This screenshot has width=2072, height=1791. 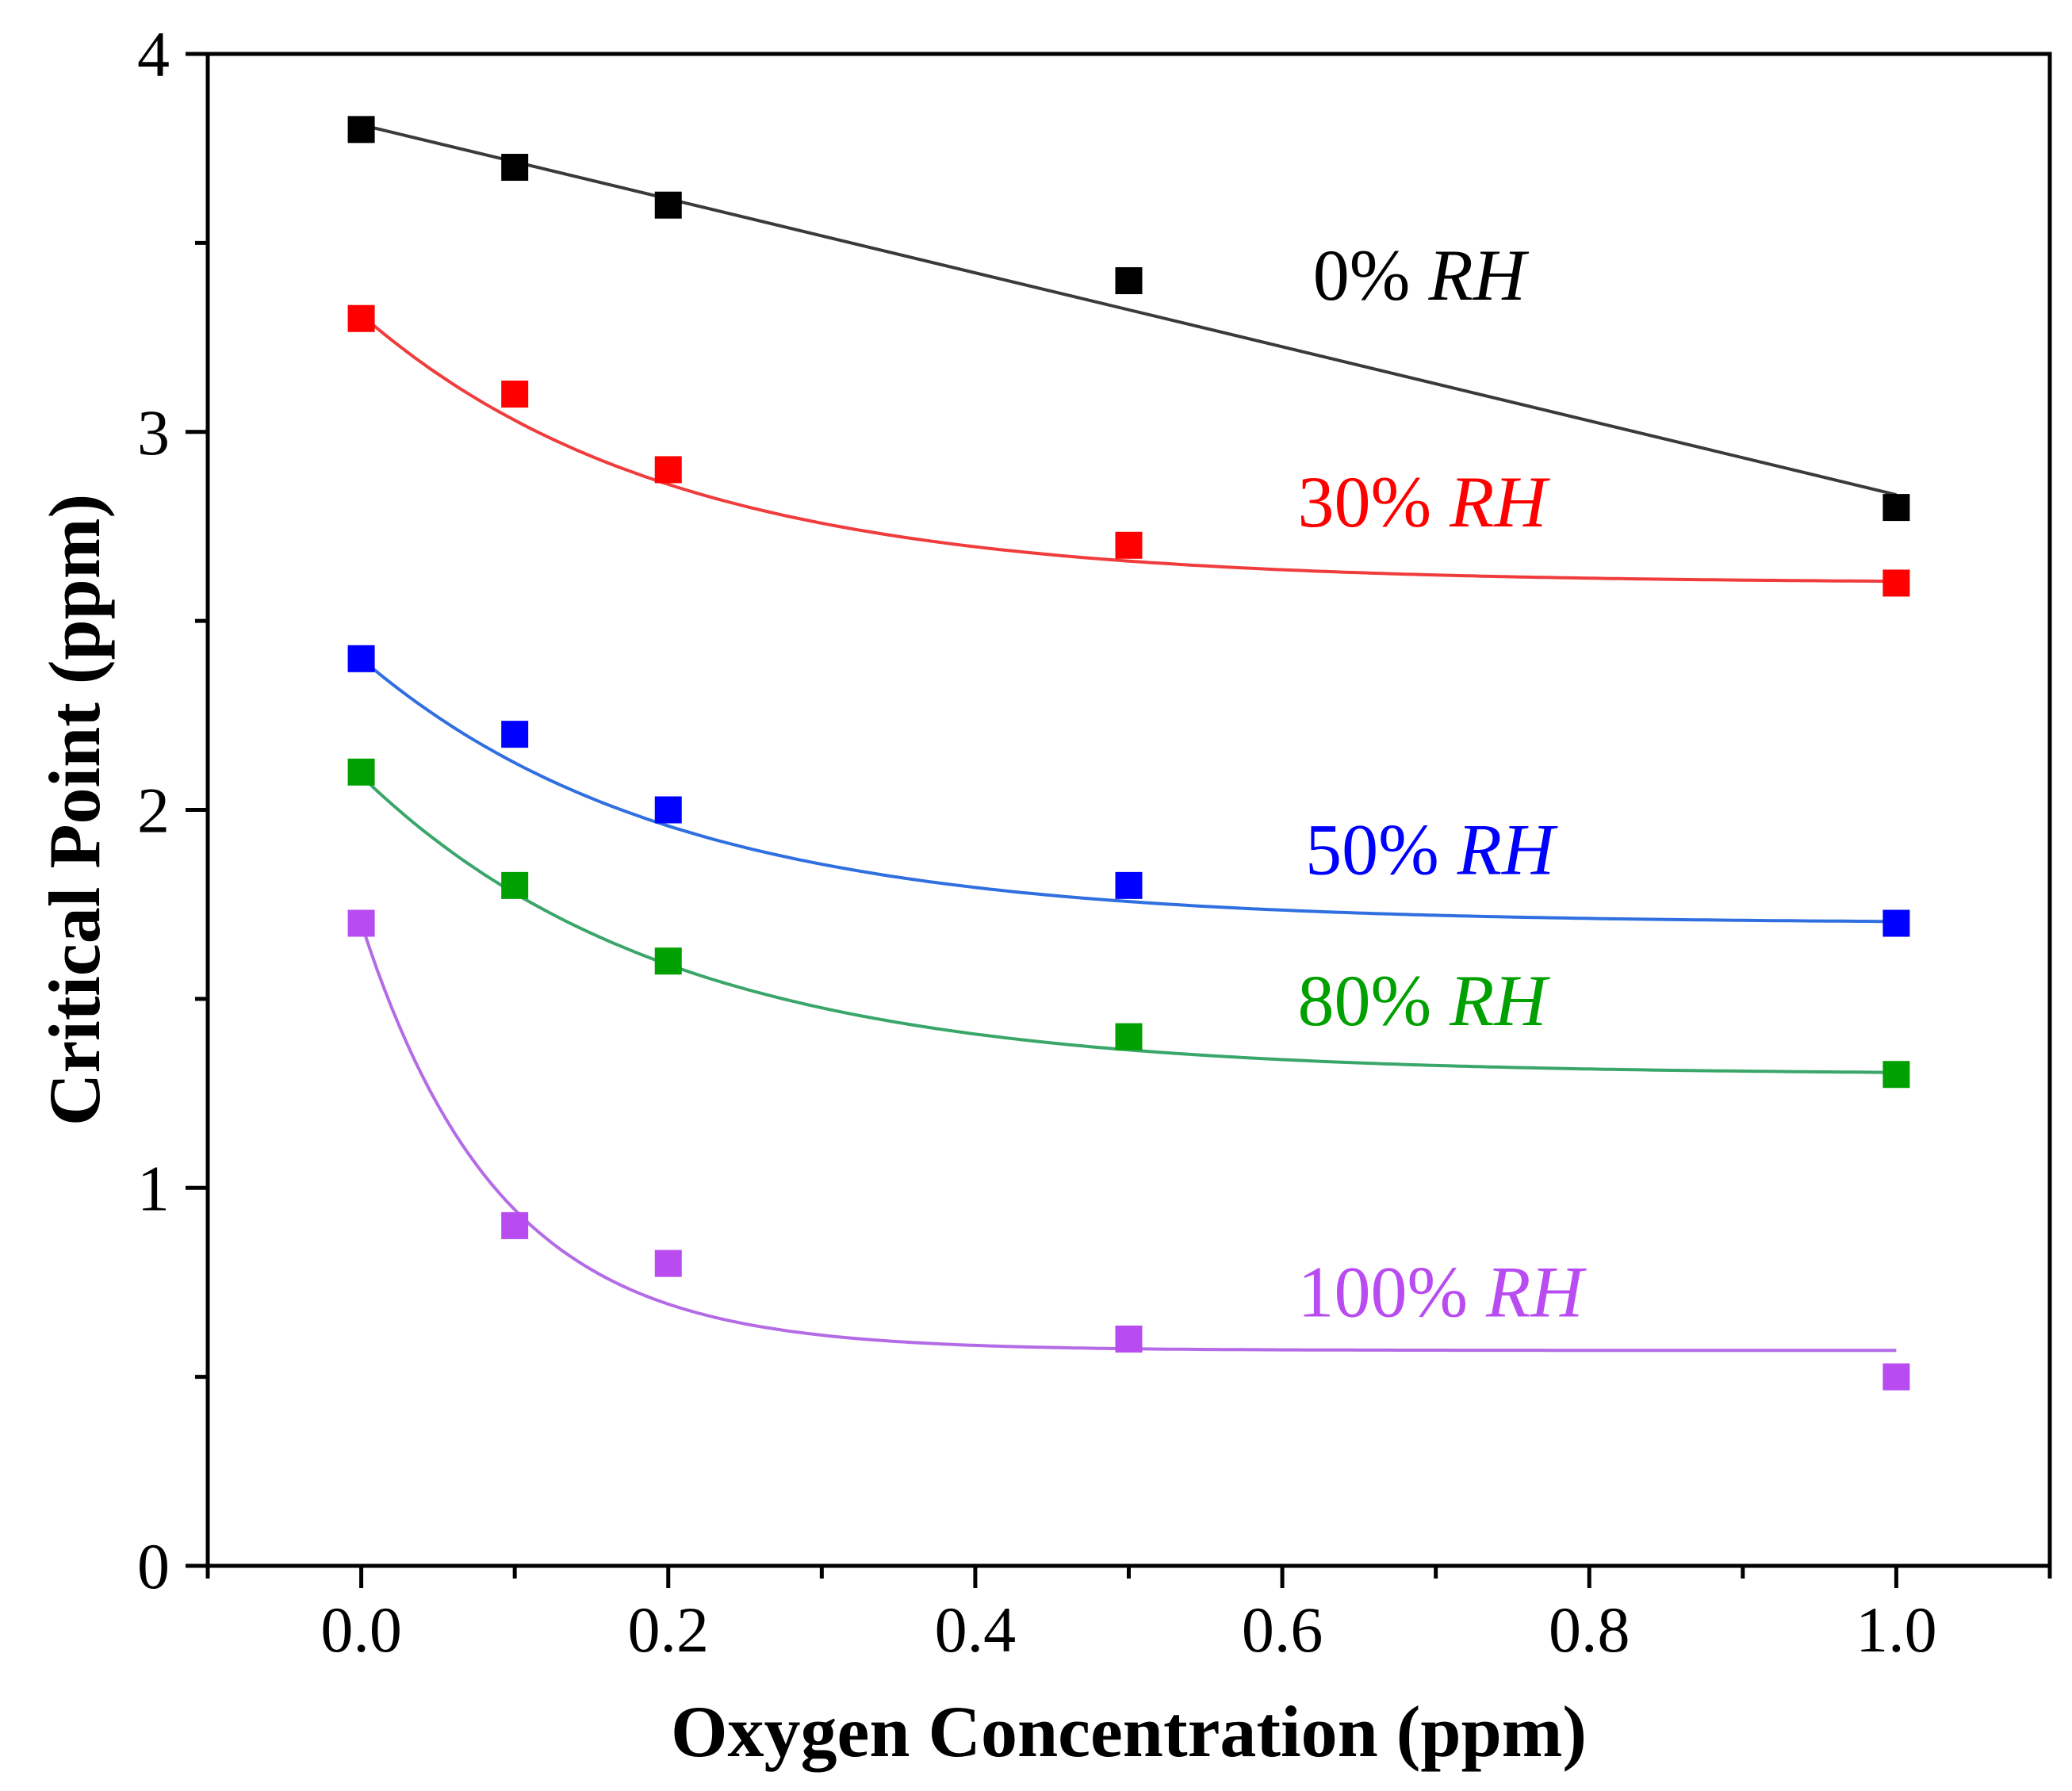 What do you see at coordinates (669, 1630) in the screenshot?
I see `x-tick-label: 0.2` at bounding box center [669, 1630].